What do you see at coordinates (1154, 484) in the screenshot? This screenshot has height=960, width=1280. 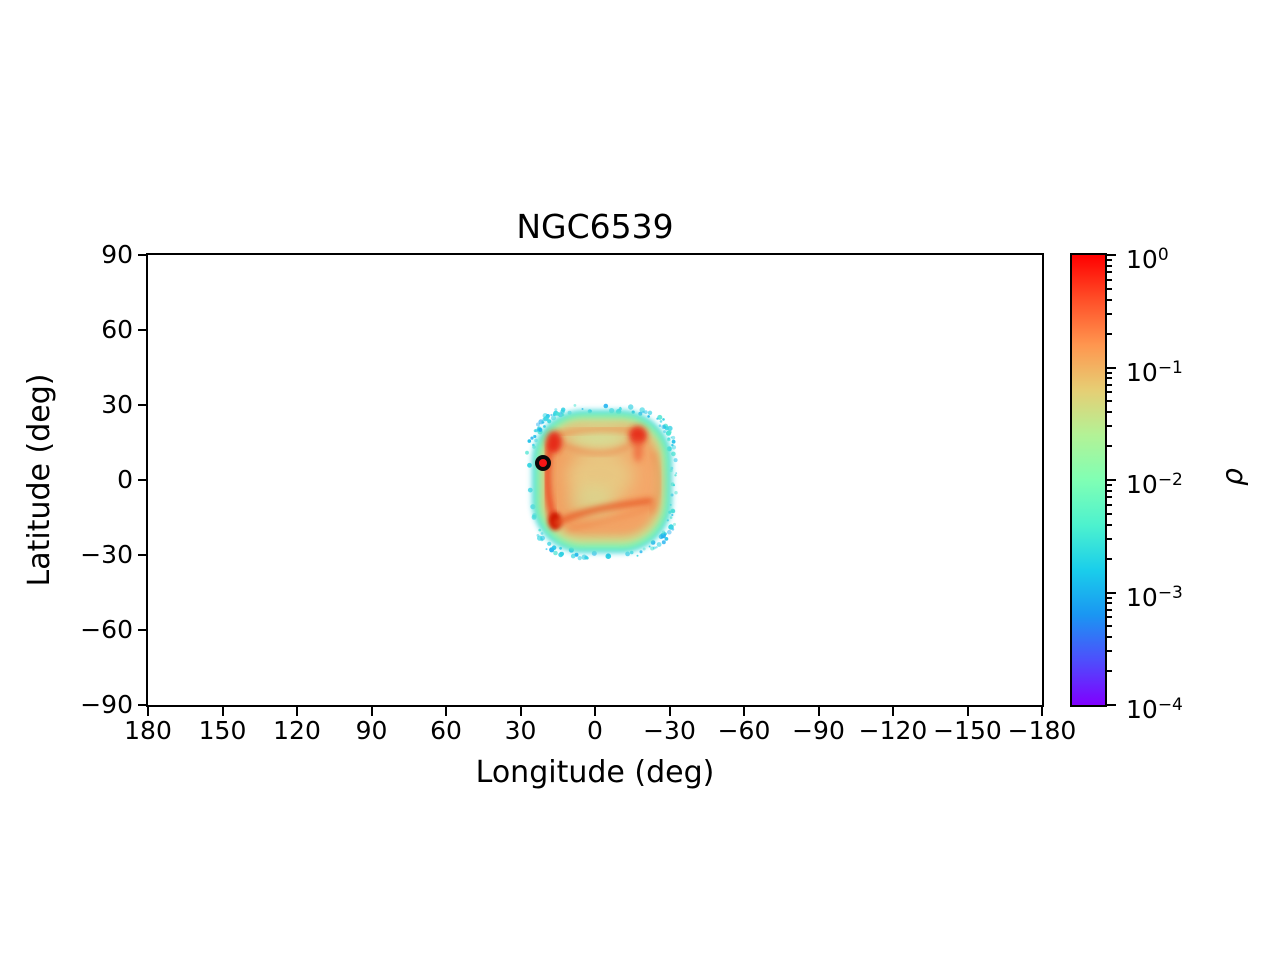 I see `colorbar-tick-label: 10⁻²` at bounding box center [1154, 484].